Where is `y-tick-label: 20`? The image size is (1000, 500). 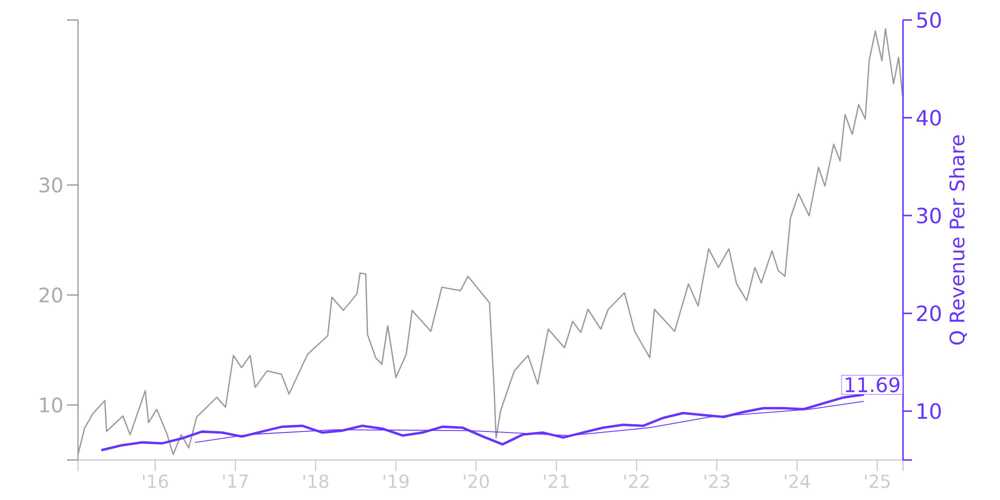
y-tick-label: 20 is located at coordinates (51, 295).